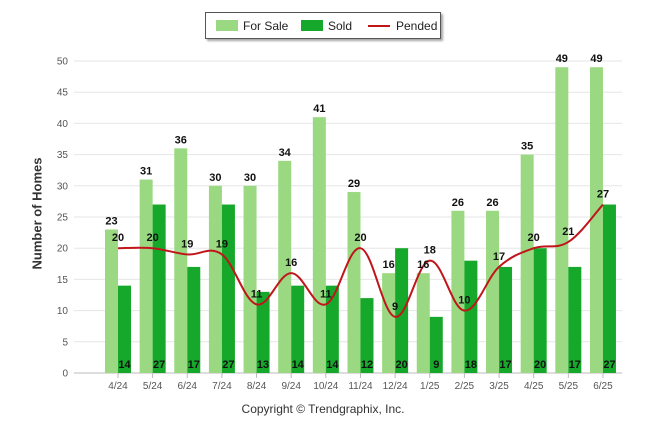 The height and width of the screenshot is (434, 646). Describe the element at coordinates (471, 365) in the screenshot. I see `data-label-sold: 18` at that location.